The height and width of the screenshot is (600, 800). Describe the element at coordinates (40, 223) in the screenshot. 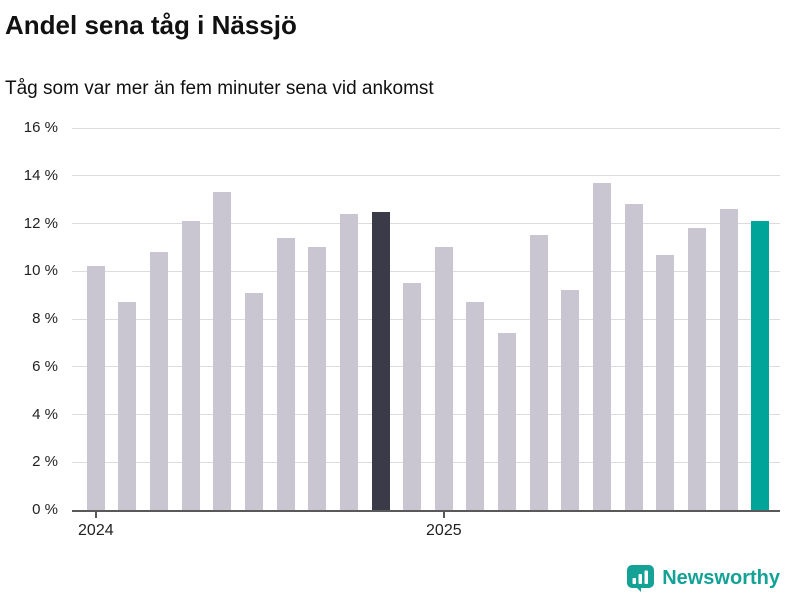

I see `y-axis-tick-label: 12 %` at that location.